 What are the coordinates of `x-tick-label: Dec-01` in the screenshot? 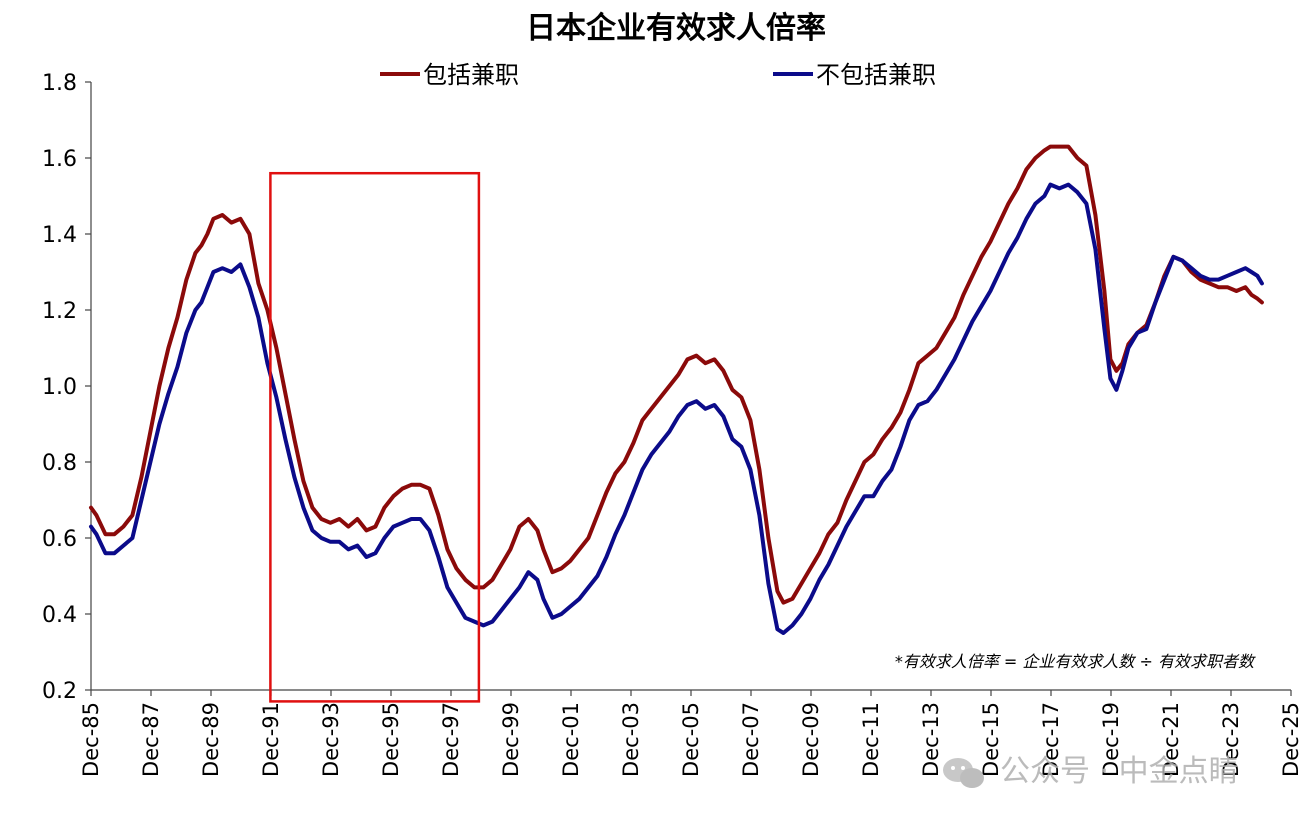 It's located at (571, 739).